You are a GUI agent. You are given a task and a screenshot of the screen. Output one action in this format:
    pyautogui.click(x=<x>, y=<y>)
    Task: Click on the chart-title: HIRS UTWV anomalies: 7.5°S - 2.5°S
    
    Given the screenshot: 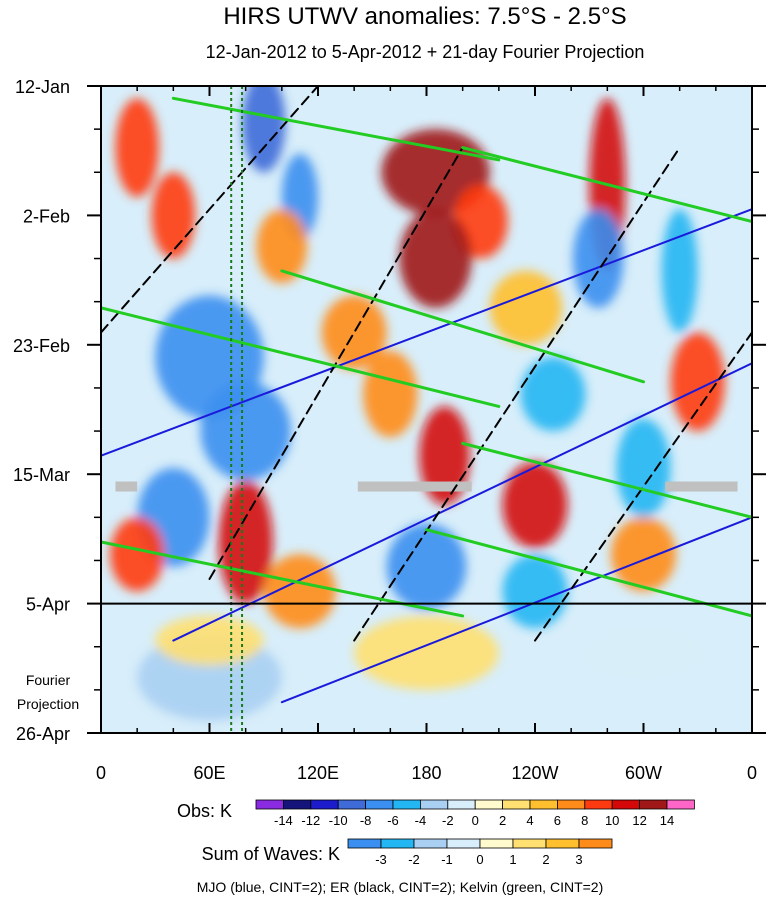 What is the action you would take?
    pyautogui.click(x=424, y=16)
    